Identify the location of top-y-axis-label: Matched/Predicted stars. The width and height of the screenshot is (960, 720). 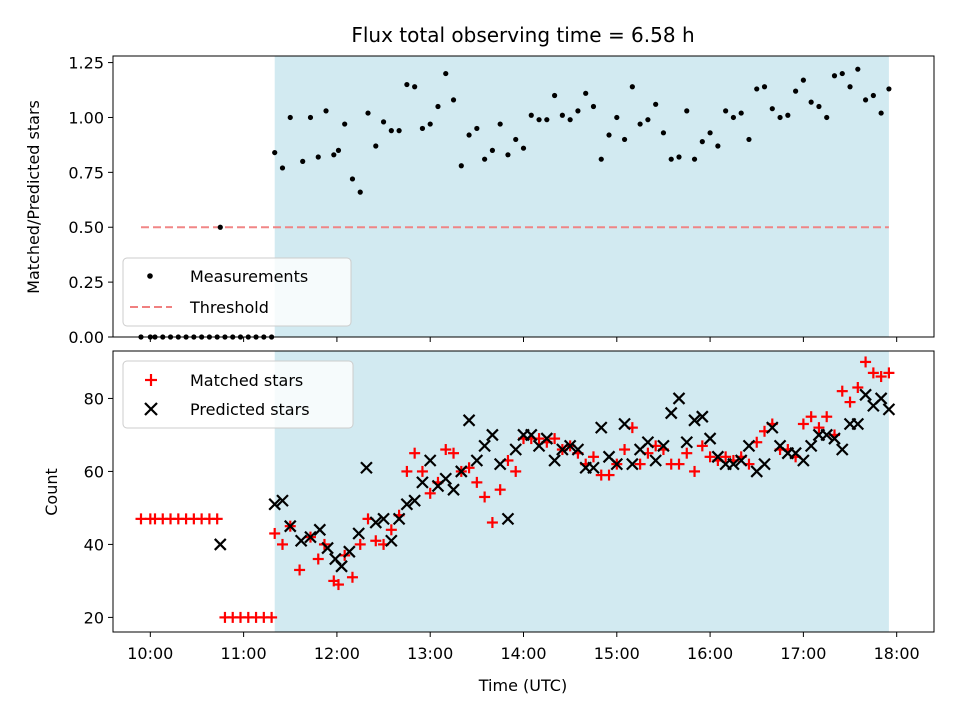
(33, 197).